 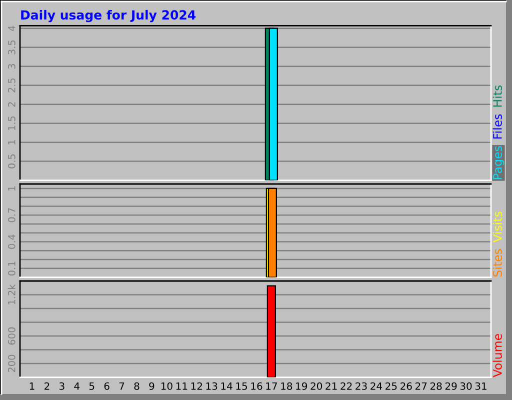 What do you see at coordinates (196, 386) in the screenshot?
I see `x-tick-label: 12` at bounding box center [196, 386].